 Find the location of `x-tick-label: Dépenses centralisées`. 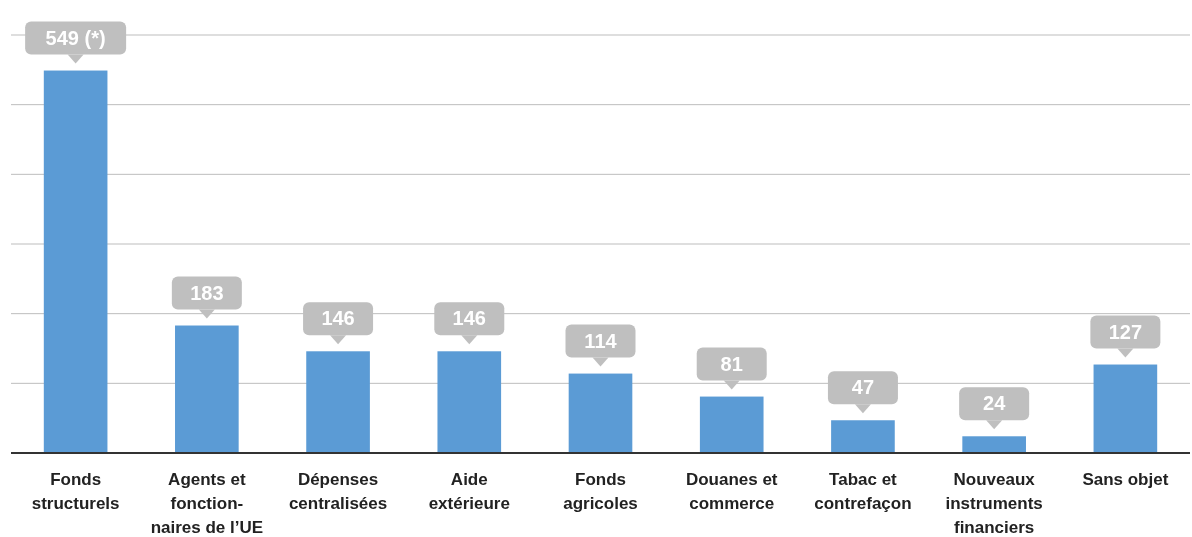

x-tick-label: Dépenses centralisées is located at coordinates (338, 491).